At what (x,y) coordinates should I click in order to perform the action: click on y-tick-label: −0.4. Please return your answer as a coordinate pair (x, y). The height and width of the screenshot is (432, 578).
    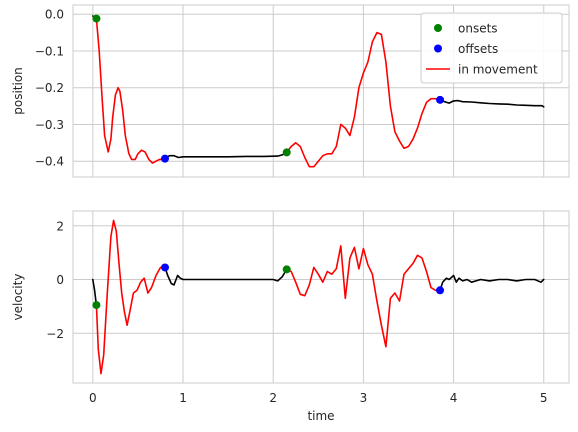
    Looking at the image, I should click on (49, 162).